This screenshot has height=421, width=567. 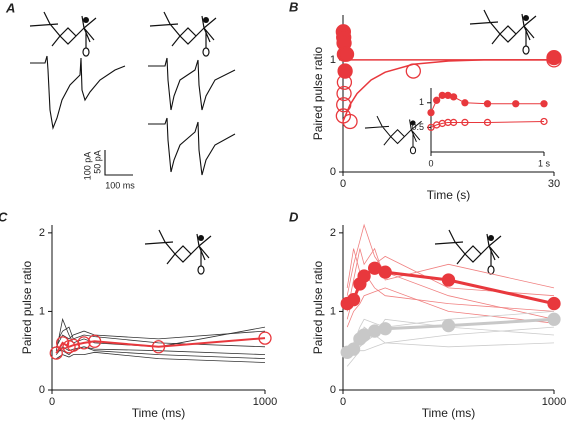 What do you see at coordinates (449, 195) in the screenshot?
I see `x-axis-label: Time (s)` at bounding box center [449, 195].